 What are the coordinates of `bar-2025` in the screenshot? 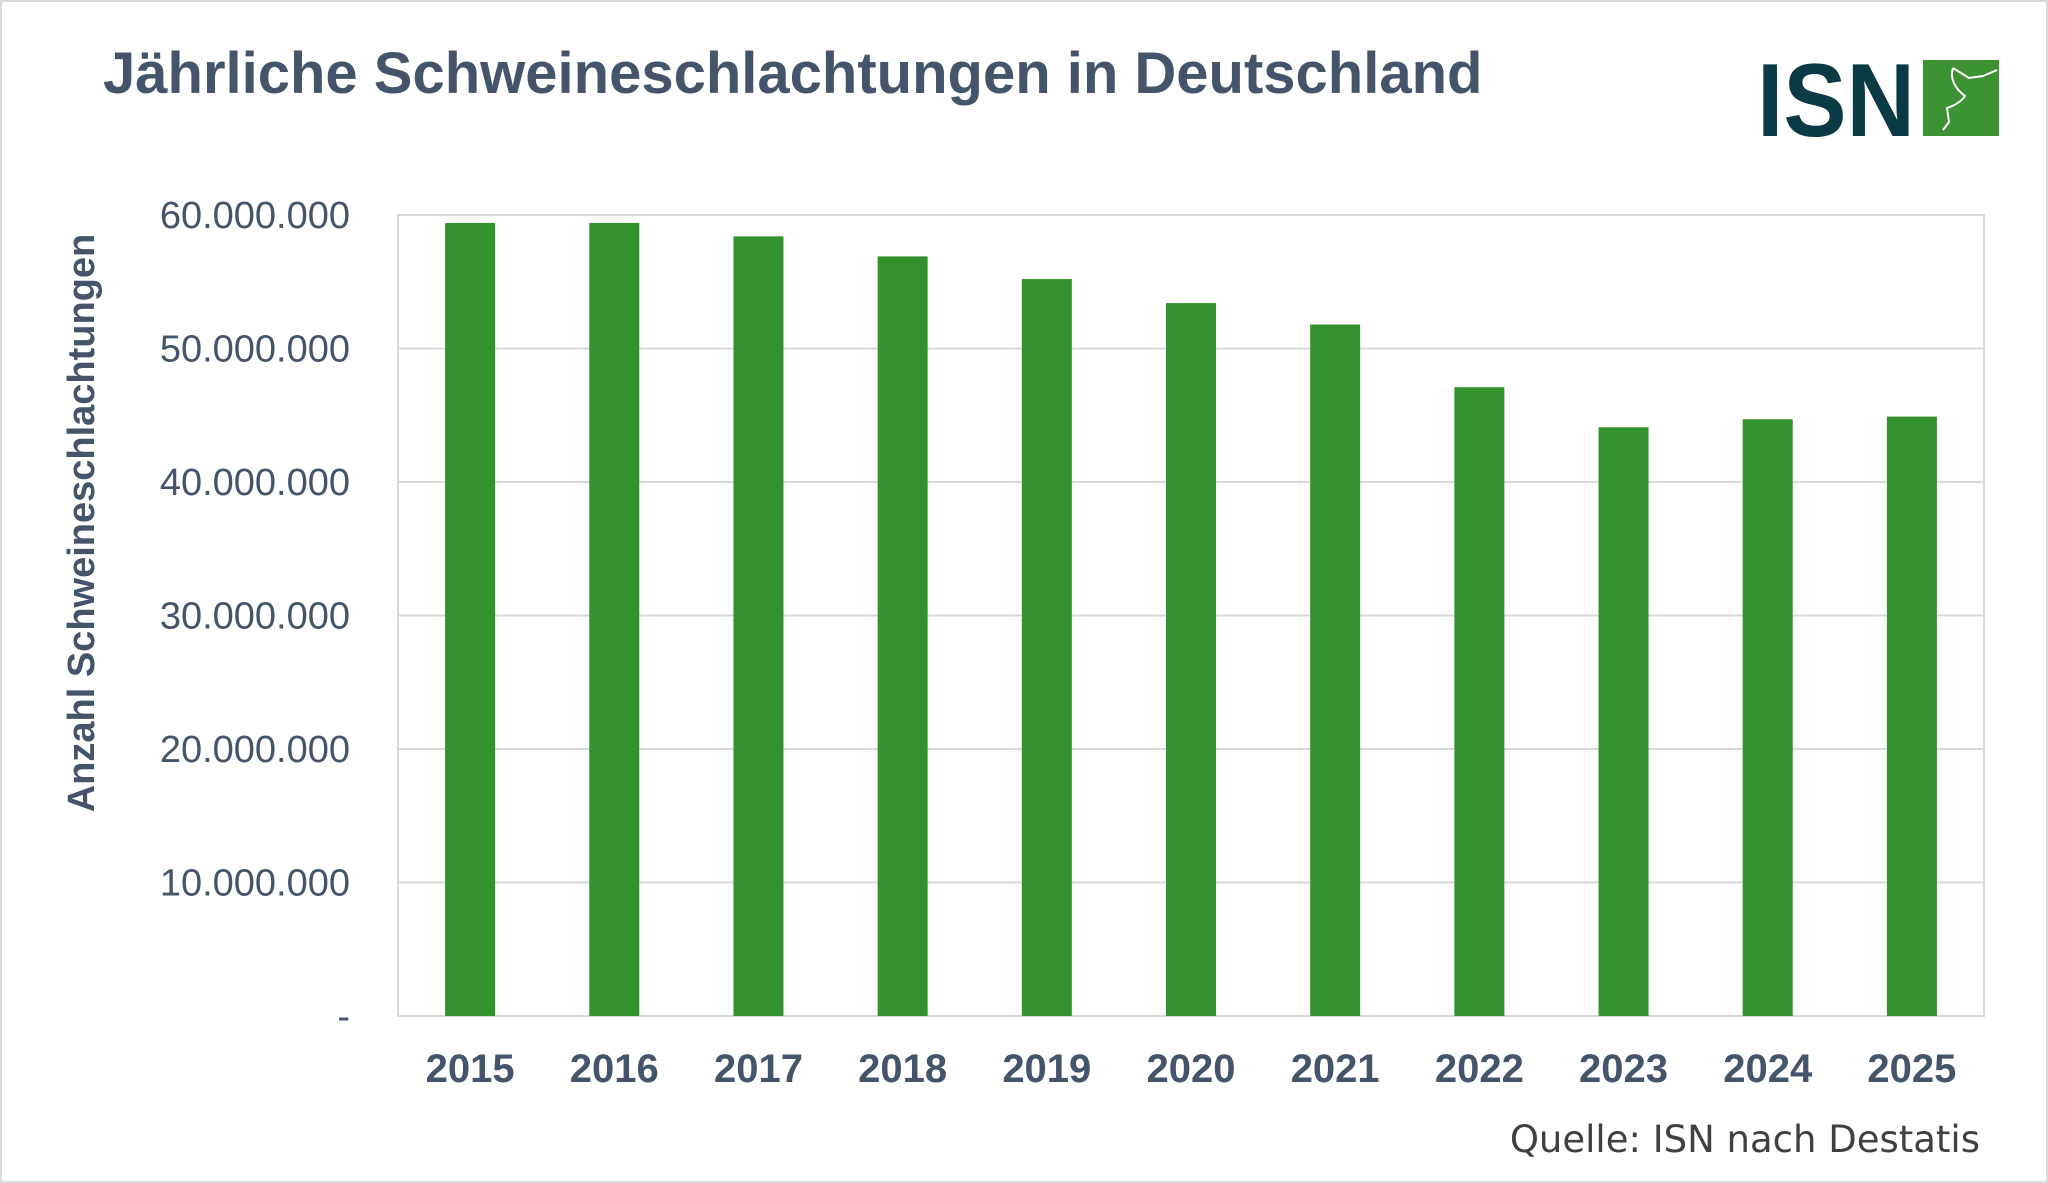 It's located at (1911, 716).